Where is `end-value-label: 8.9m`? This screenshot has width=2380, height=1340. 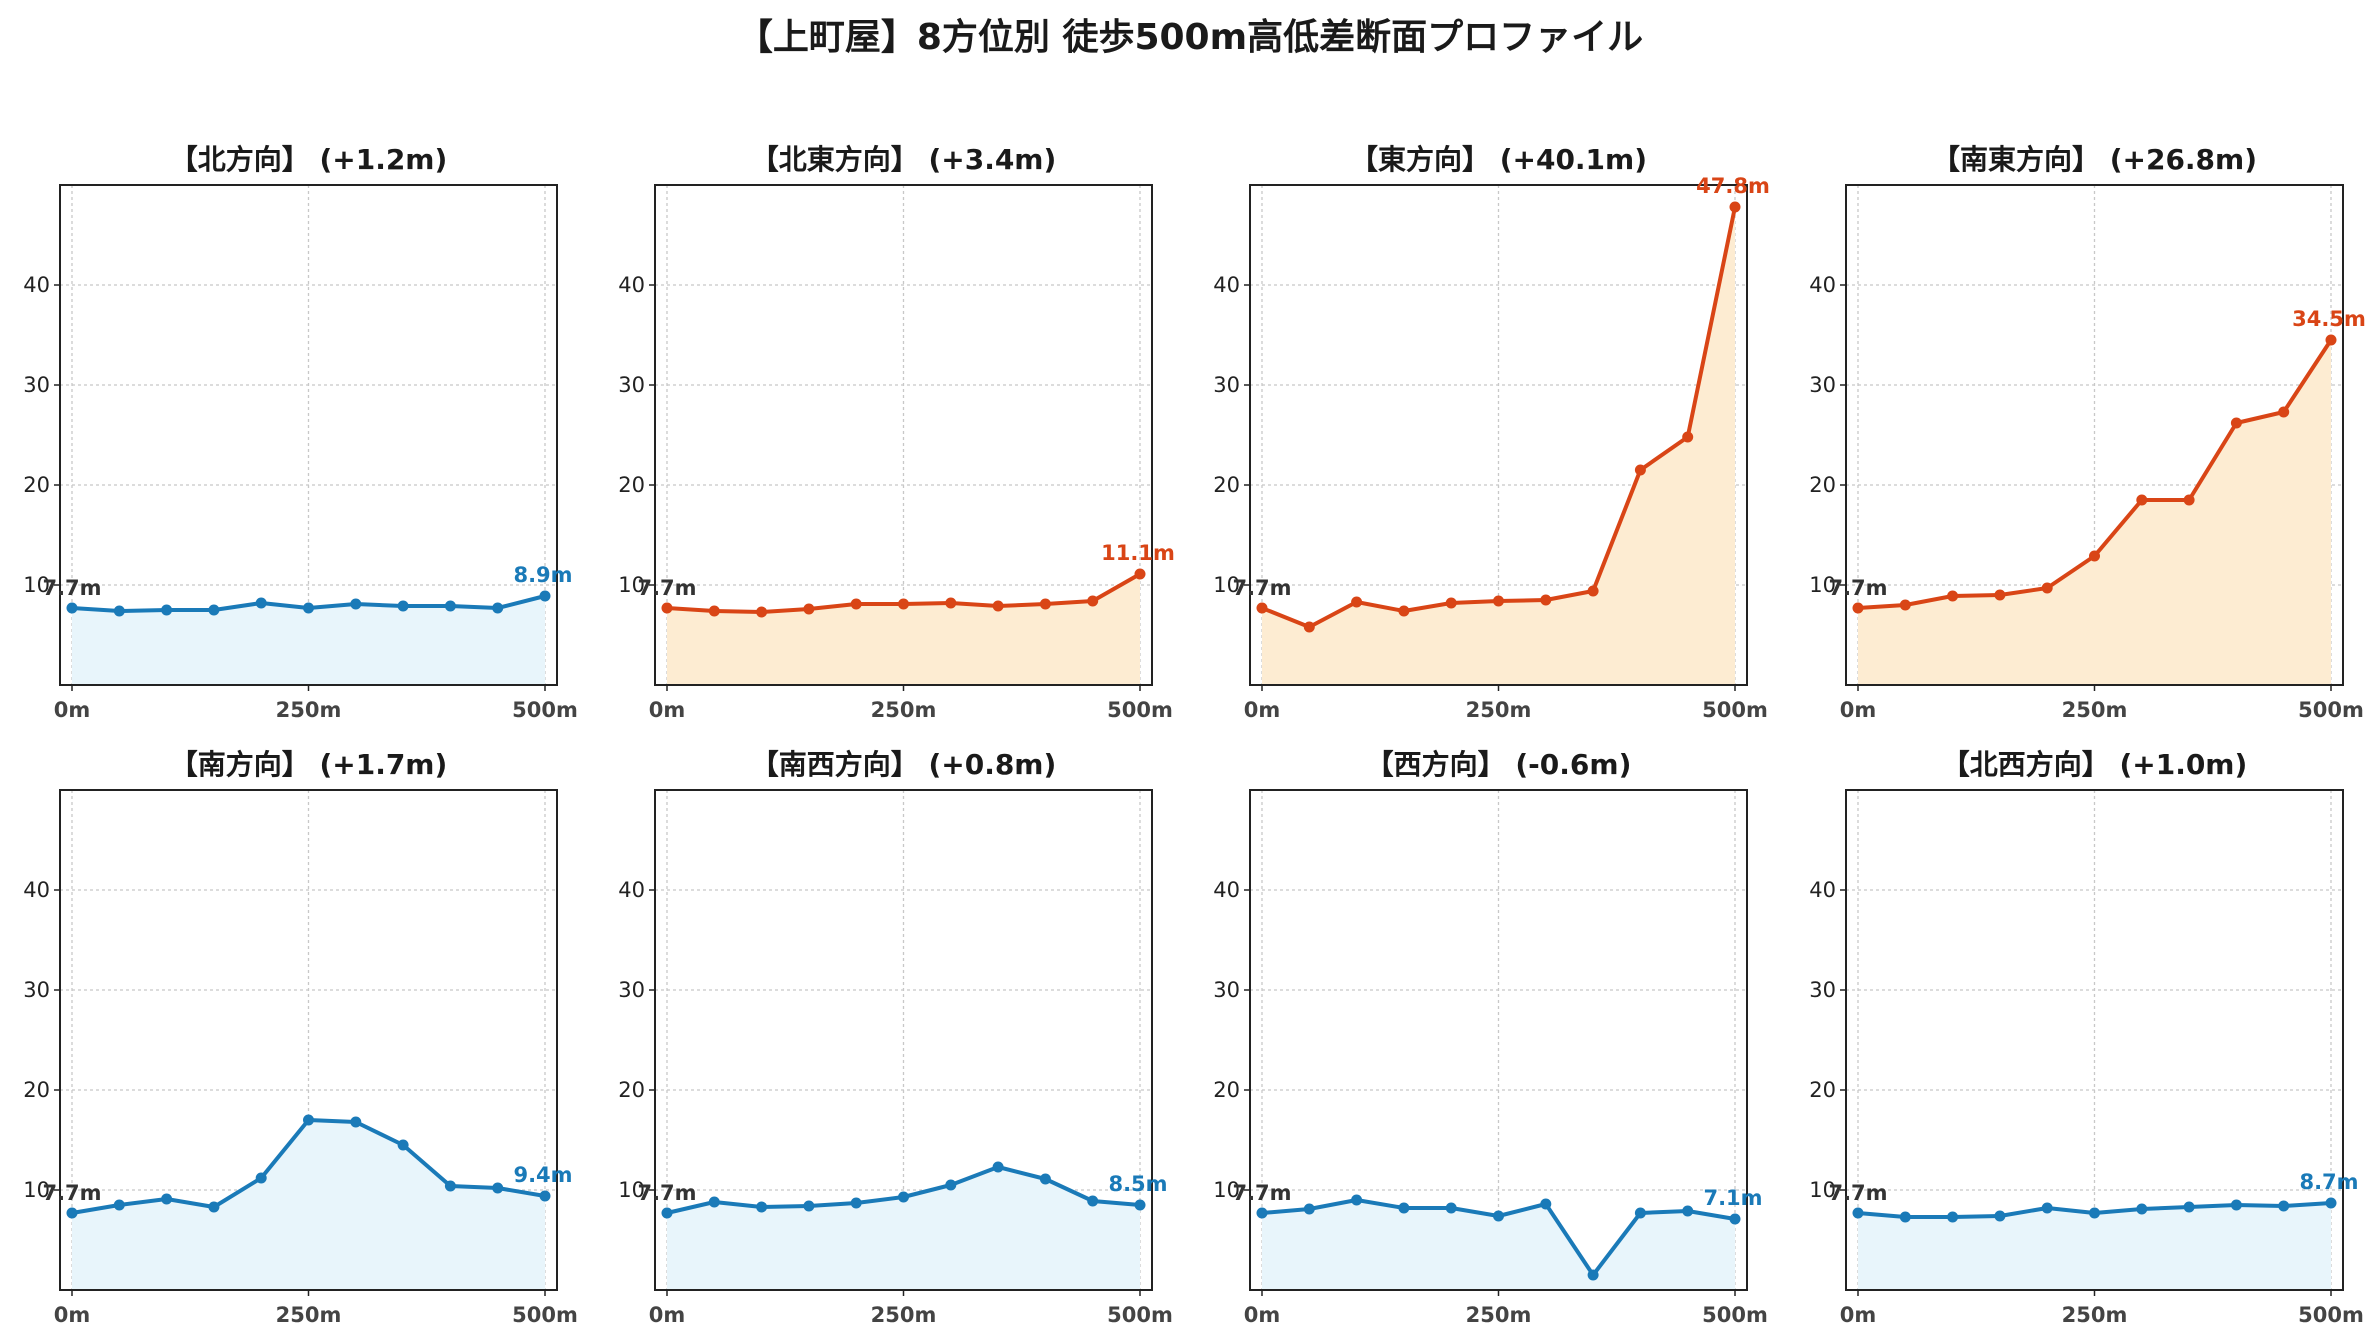
end-value-label: 8.9m is located at coordinates (542, 575).